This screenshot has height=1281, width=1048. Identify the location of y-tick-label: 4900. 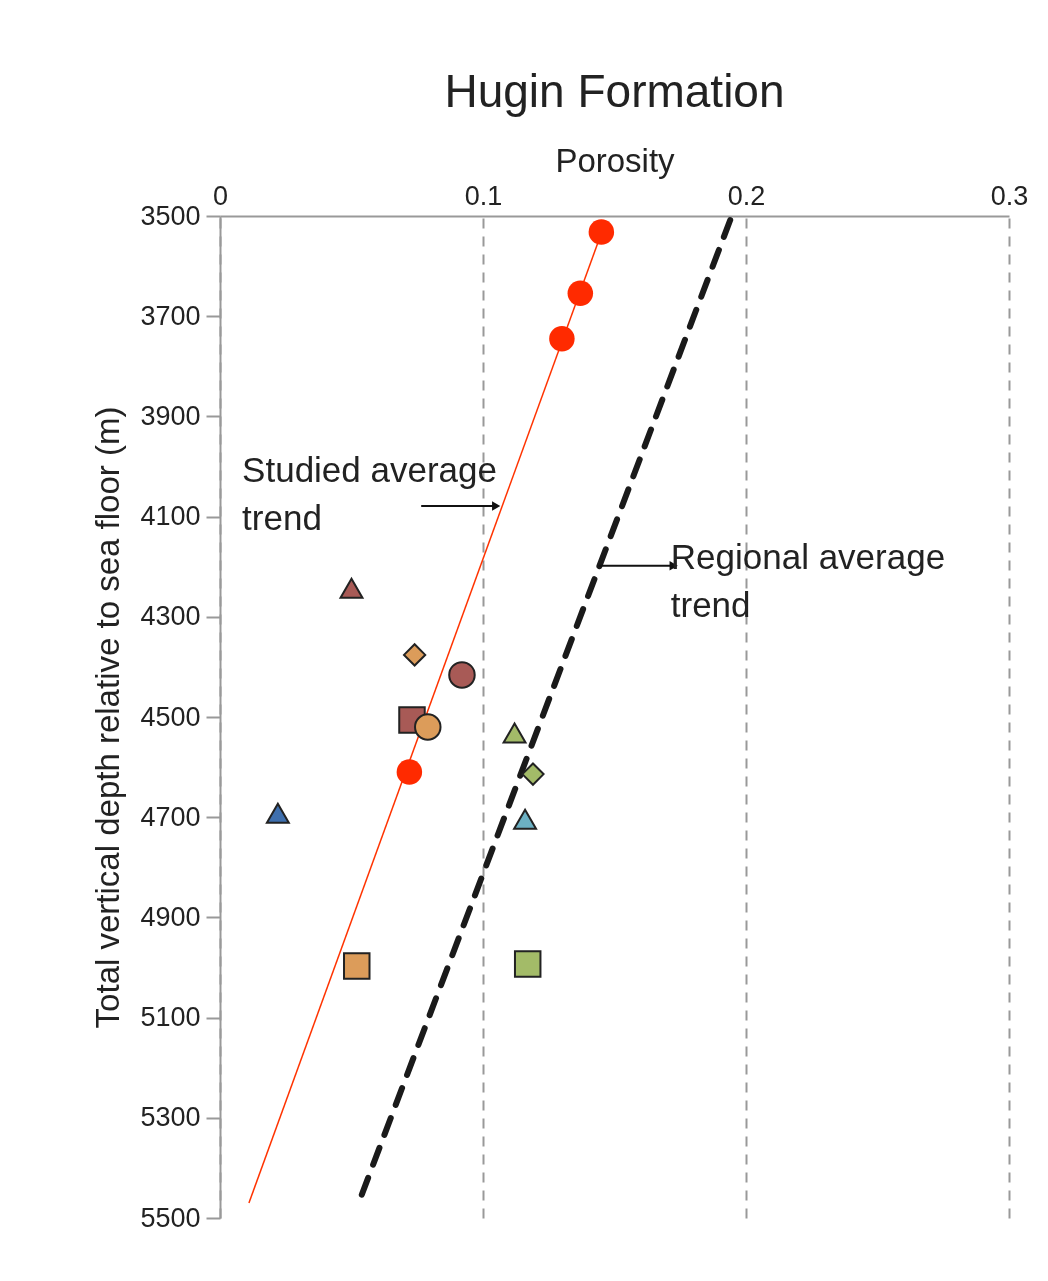
(170, 916).